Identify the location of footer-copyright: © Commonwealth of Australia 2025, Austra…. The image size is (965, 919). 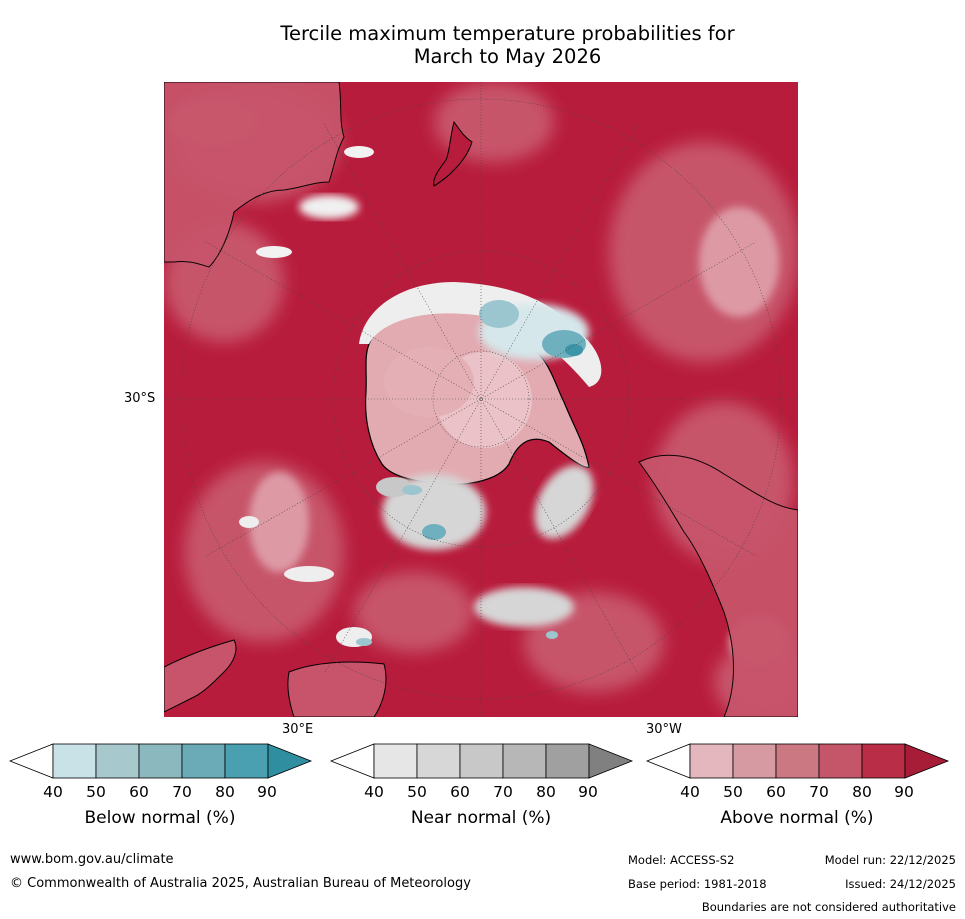
(240, 883).